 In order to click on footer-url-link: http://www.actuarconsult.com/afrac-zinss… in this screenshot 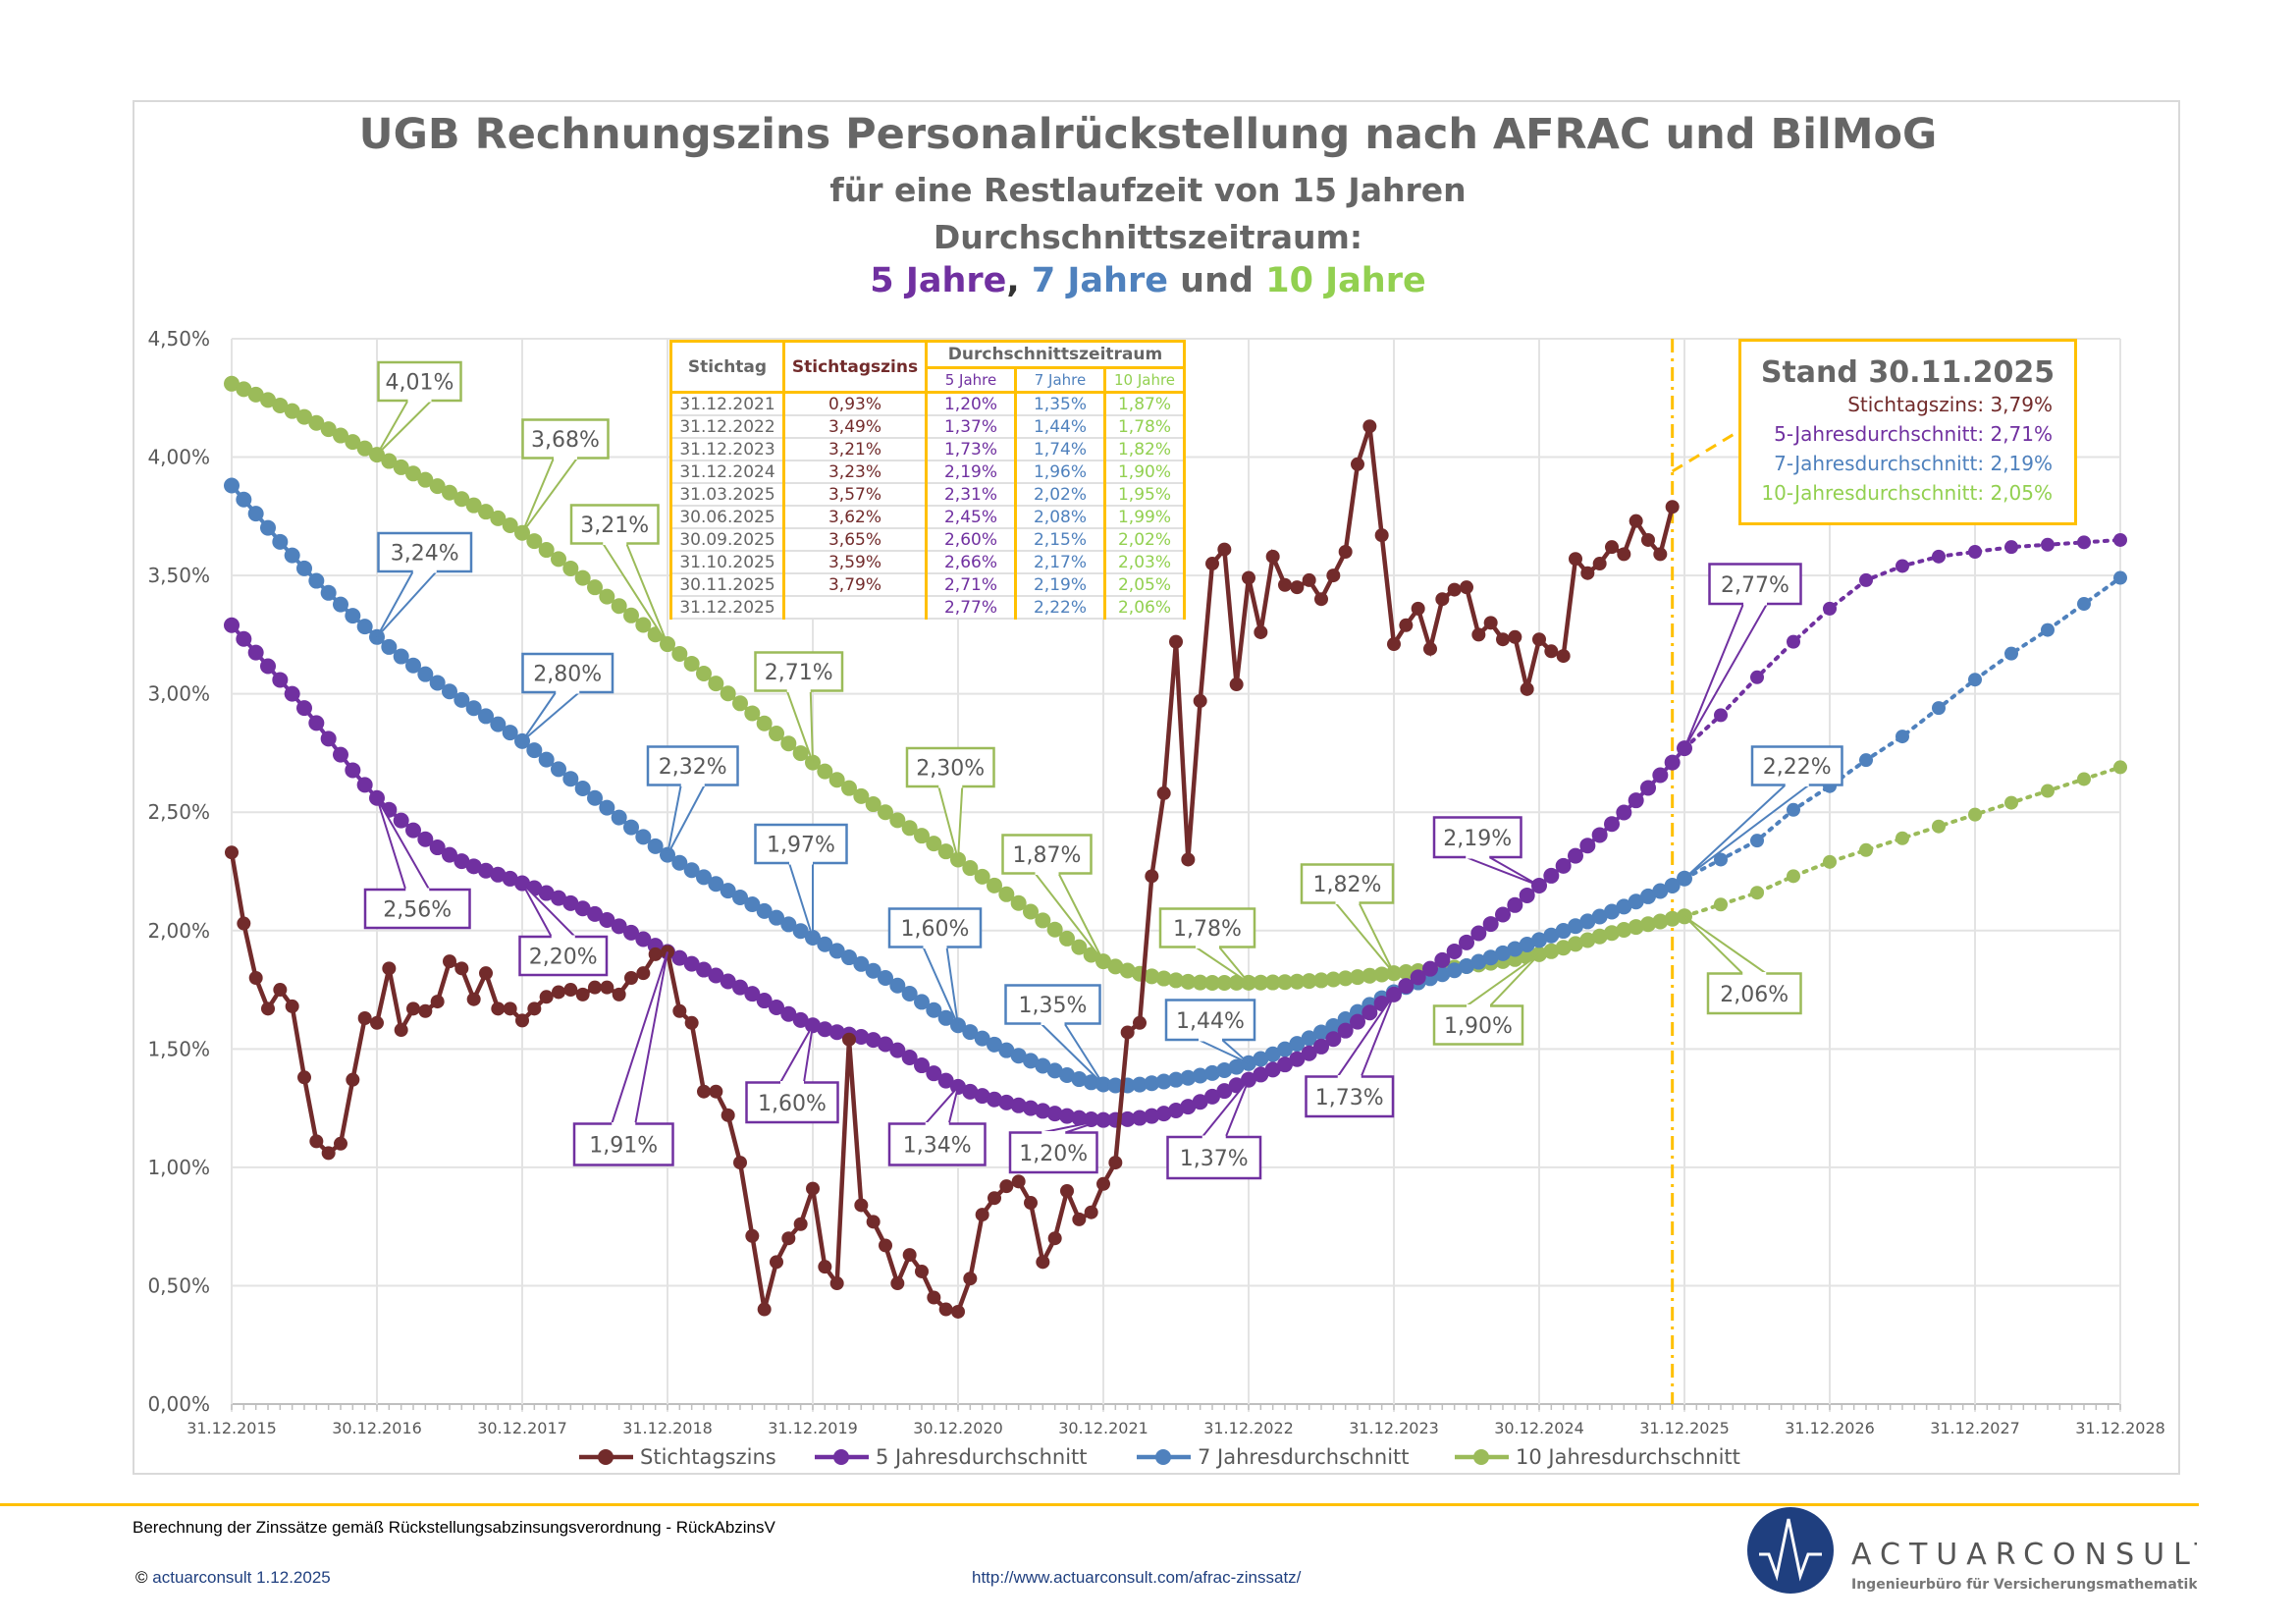, I will do `click(1137, 1577)`.